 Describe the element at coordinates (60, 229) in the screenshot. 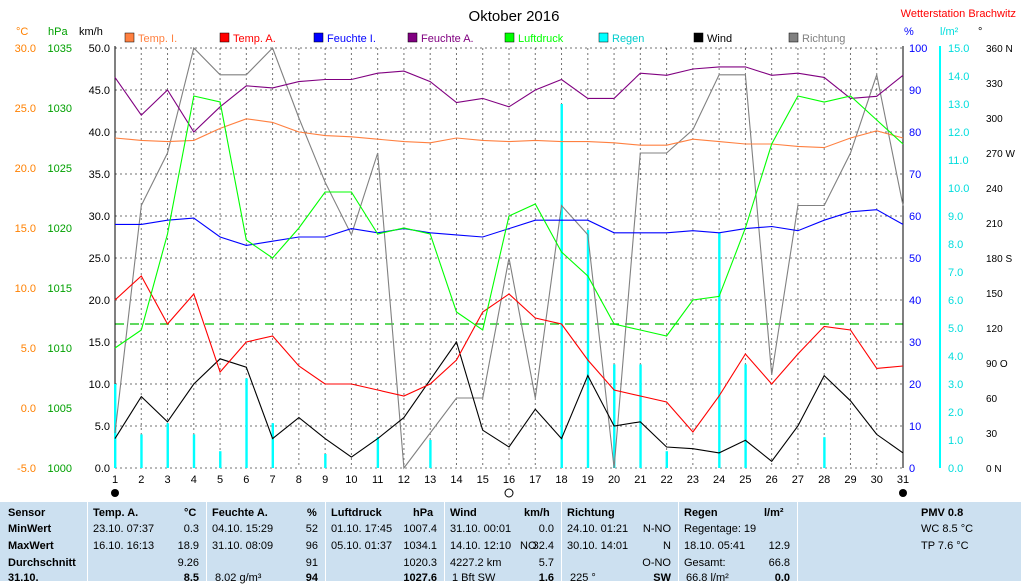

I see `pressure-tick-label: 1020` at that location.